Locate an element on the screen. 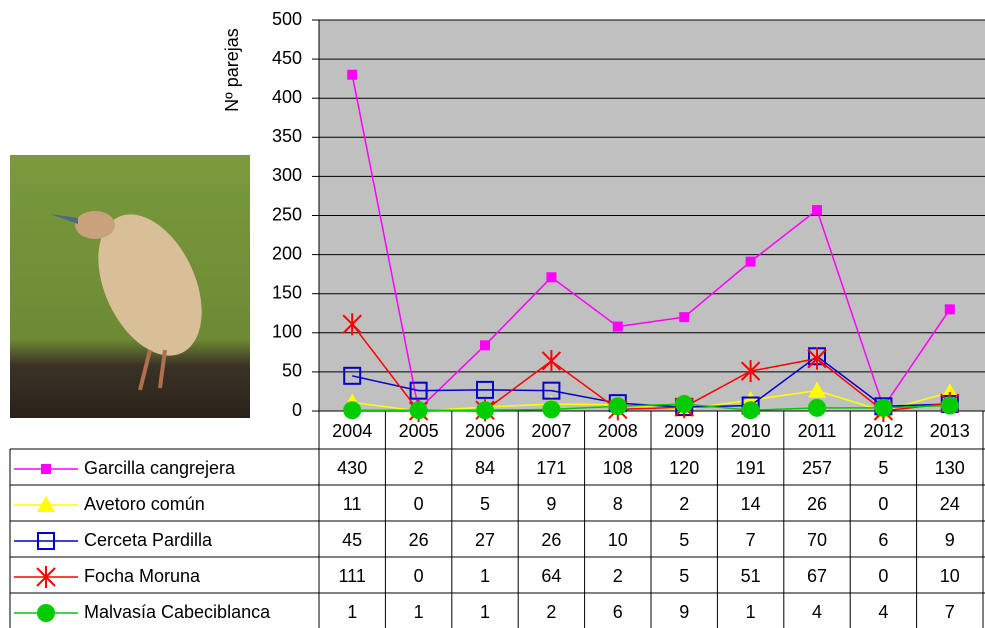 The height and width of the screenshot is (628, 985). table-cell: 70 is located at coordinates (817, 540).